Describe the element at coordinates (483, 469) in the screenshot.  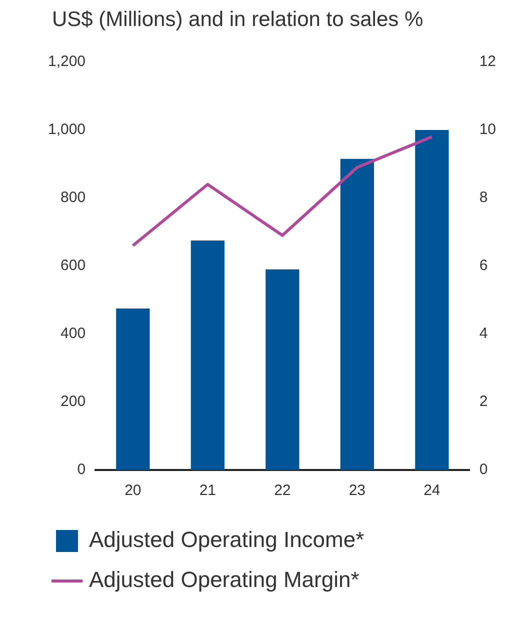
I see `y2-tick-label: 0` at that location.